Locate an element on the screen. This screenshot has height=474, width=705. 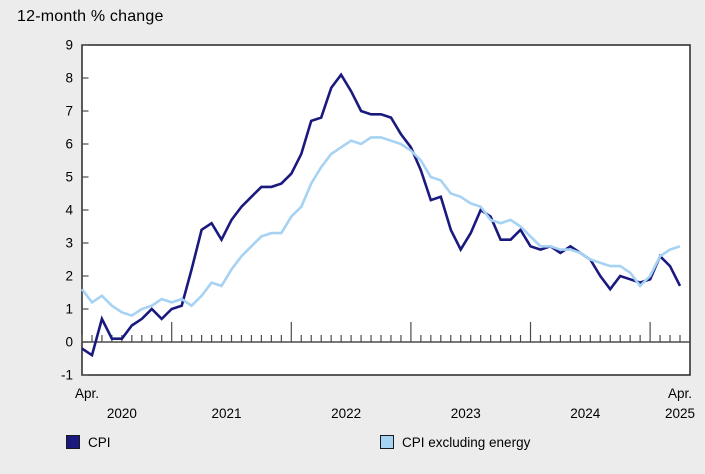
legend-label-cpi-excluding-energy: CPI excluding energy is located at coordinates (466, 442).